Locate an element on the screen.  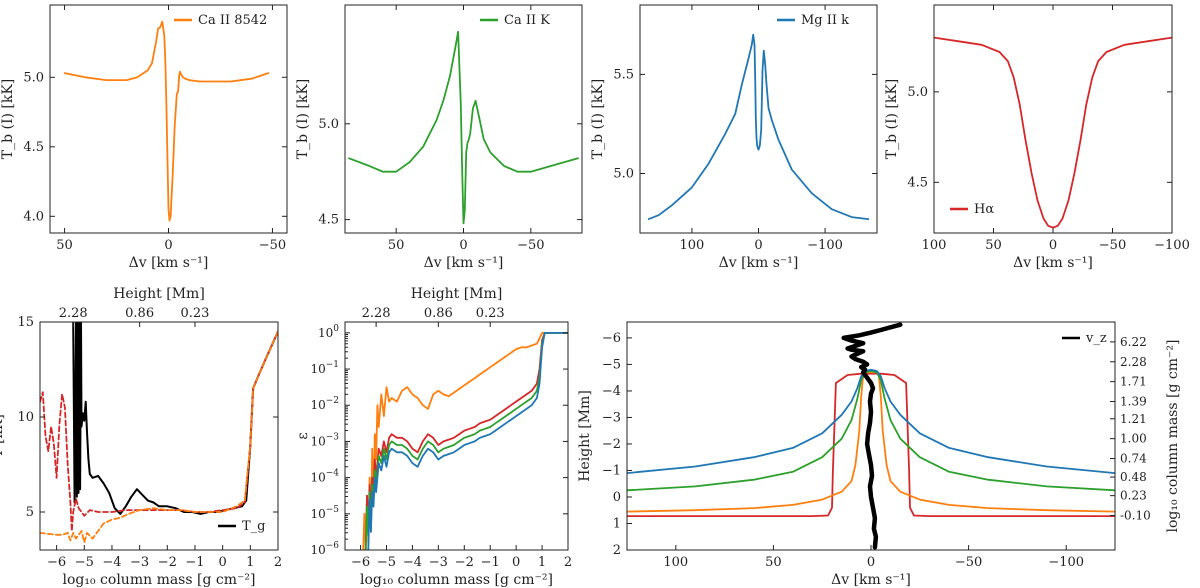
y-tick-label: 10⁻⁵ is located at coordinates (324, 513).